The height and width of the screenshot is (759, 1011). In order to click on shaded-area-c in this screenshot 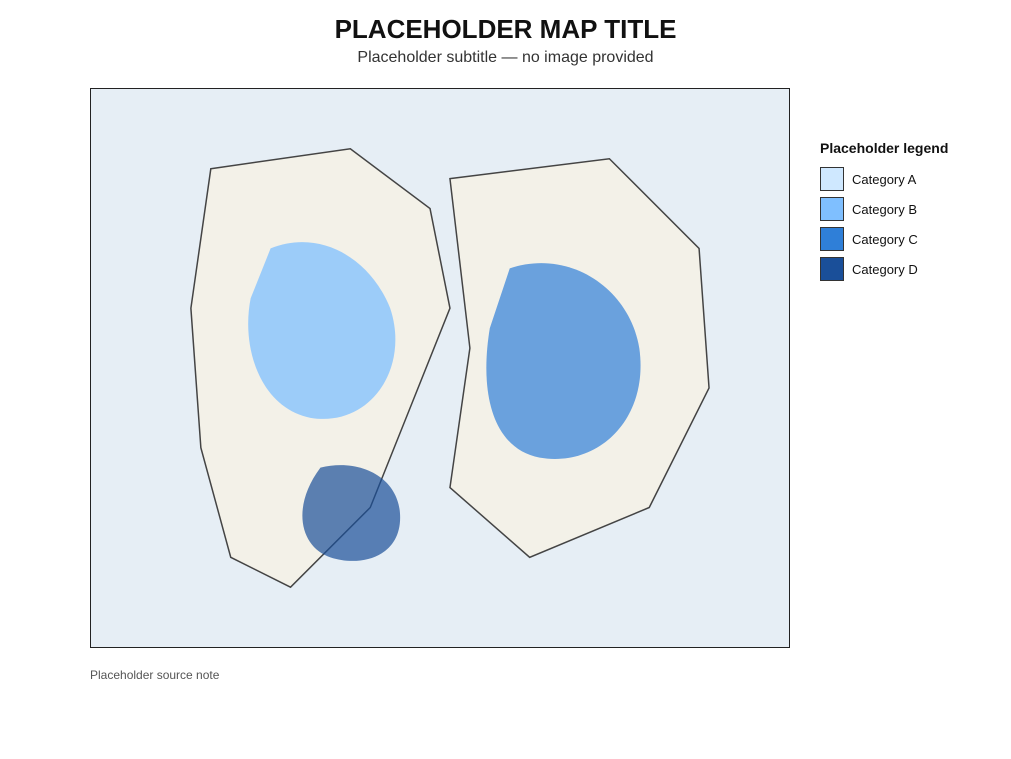, I will do `click(351, 513)`.